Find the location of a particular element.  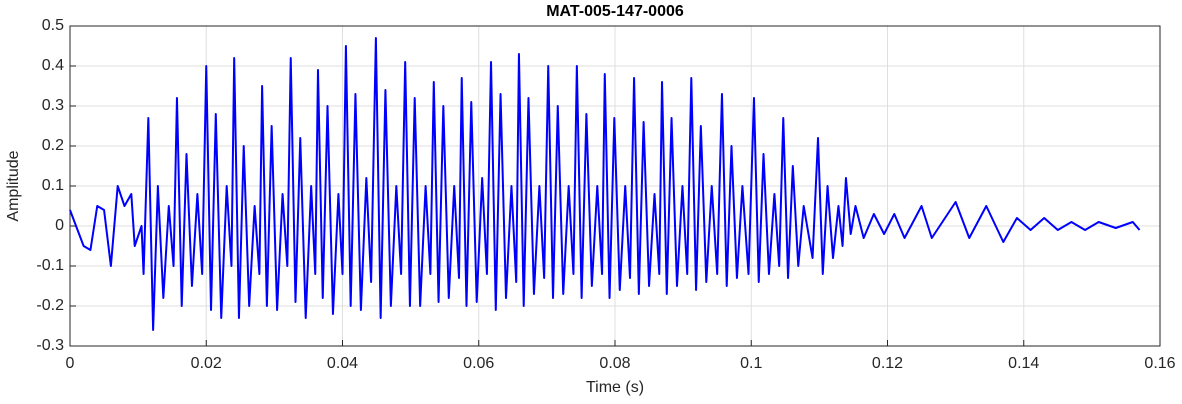

chart-title: MAT-005-147-0006 is located at coordinates (615, 11).